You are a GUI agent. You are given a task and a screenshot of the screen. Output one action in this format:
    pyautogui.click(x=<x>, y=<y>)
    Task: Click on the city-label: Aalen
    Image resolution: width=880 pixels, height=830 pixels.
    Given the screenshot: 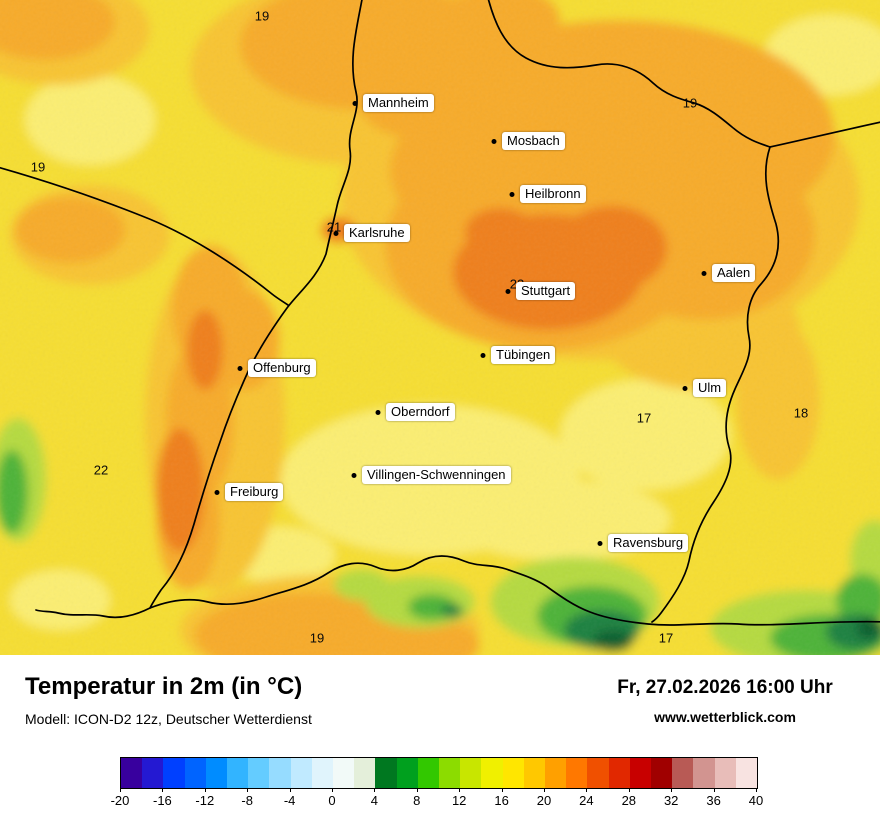 What is the action you would take?
    pyautogui.click(x=734, y=273)
    